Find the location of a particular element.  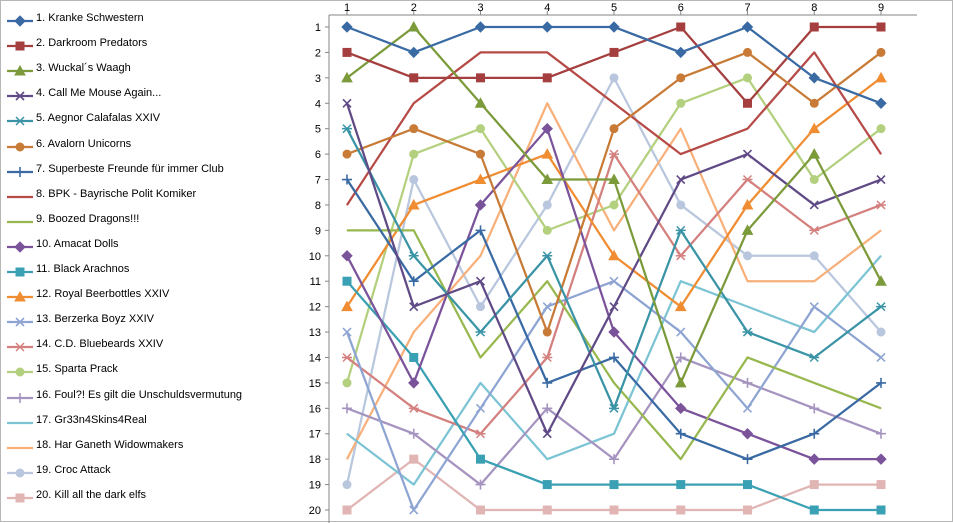

legend-item: 14. C.D. Bluebeards XXIV is located at coordinates (150, 345).